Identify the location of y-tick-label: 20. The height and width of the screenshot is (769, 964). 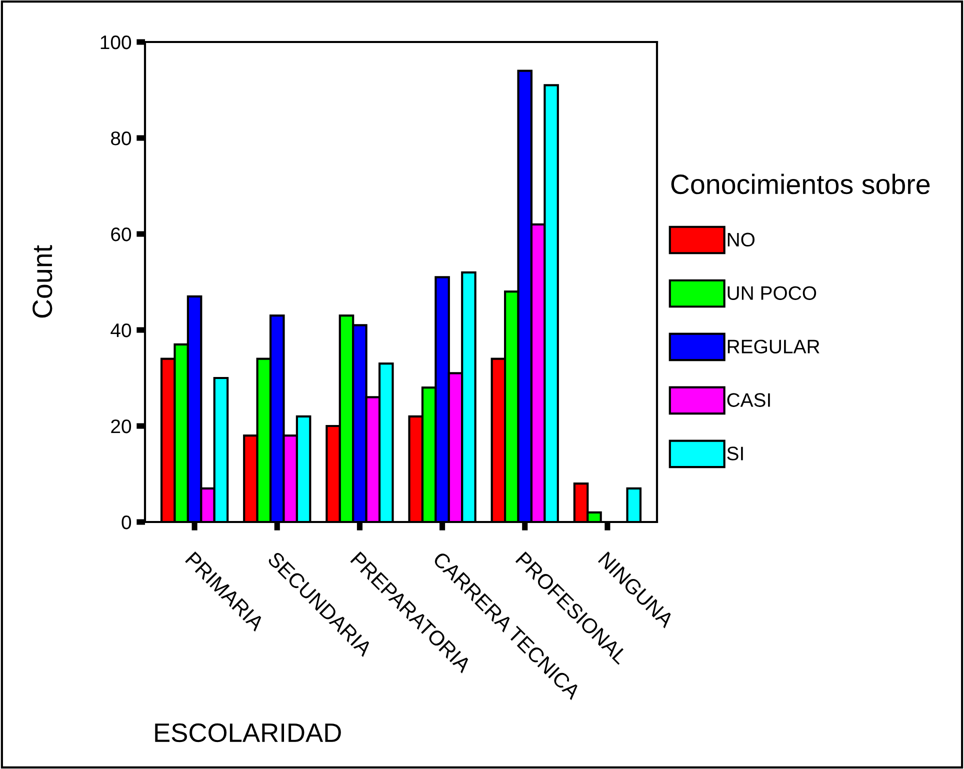
(121, 426).